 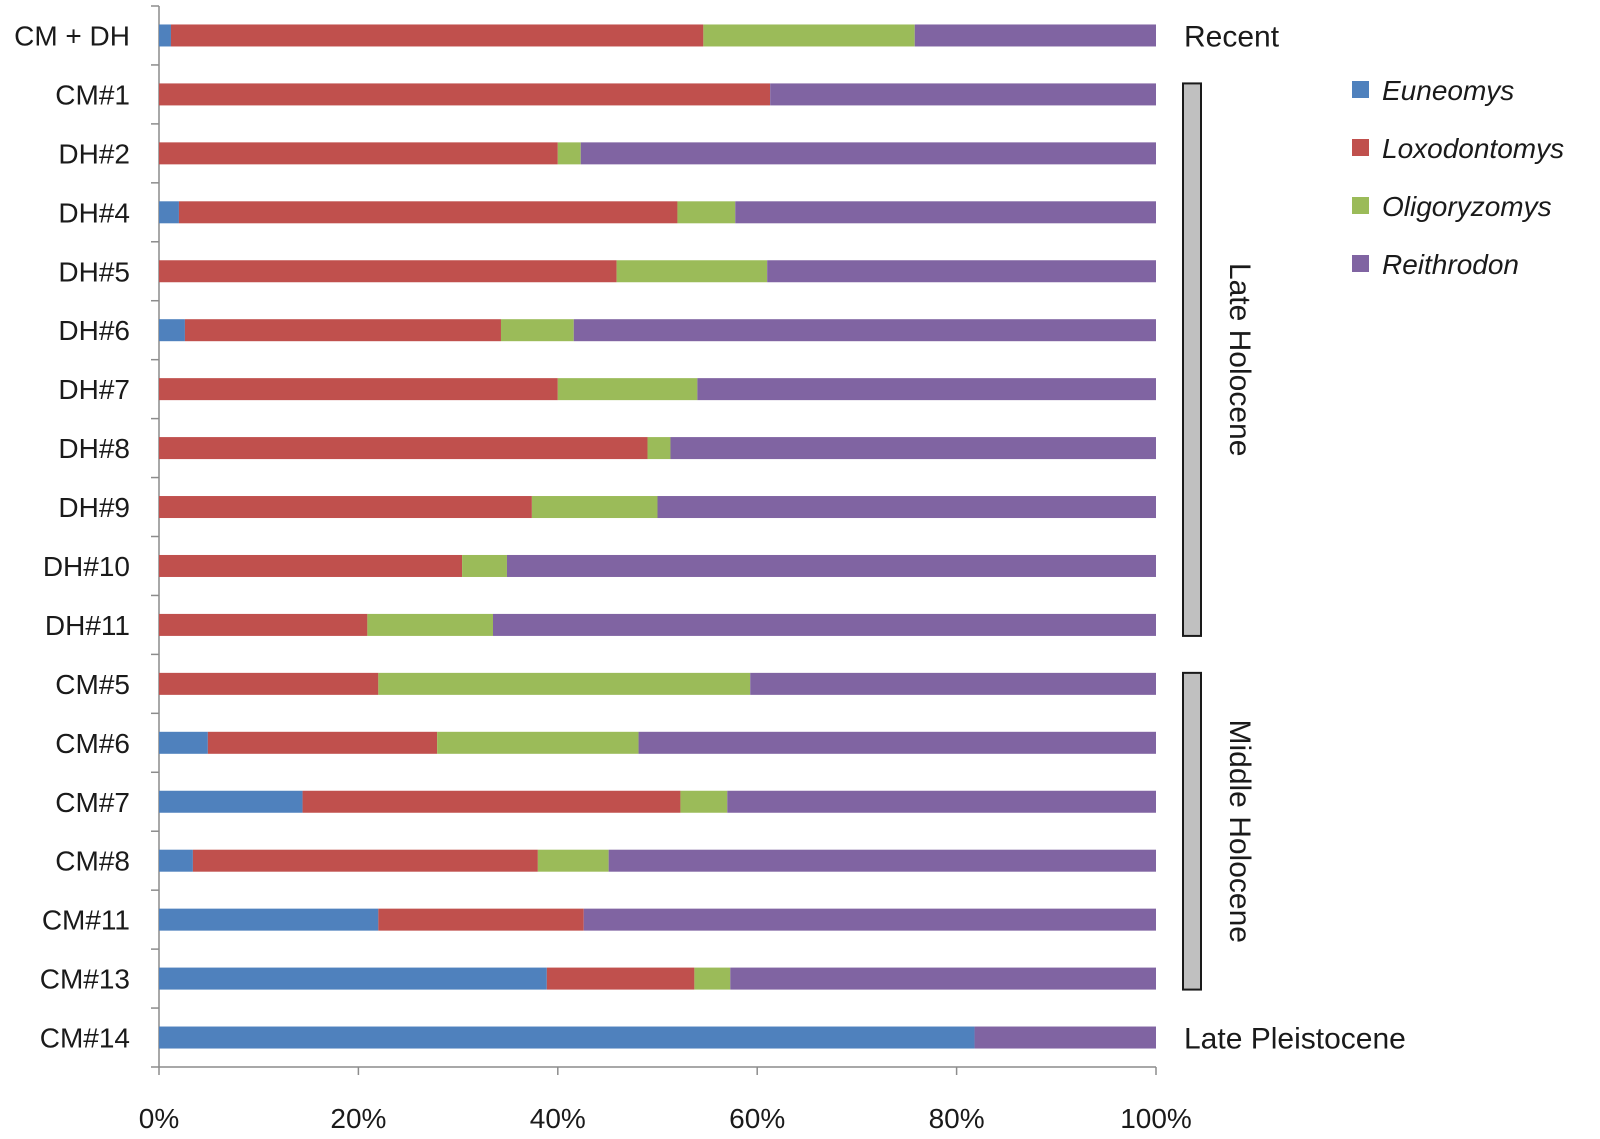 What do you see at coordinates (1232, 36) in the screenshot?
I see `period-label-recent: Recent` at bounding box center [1232, 36].